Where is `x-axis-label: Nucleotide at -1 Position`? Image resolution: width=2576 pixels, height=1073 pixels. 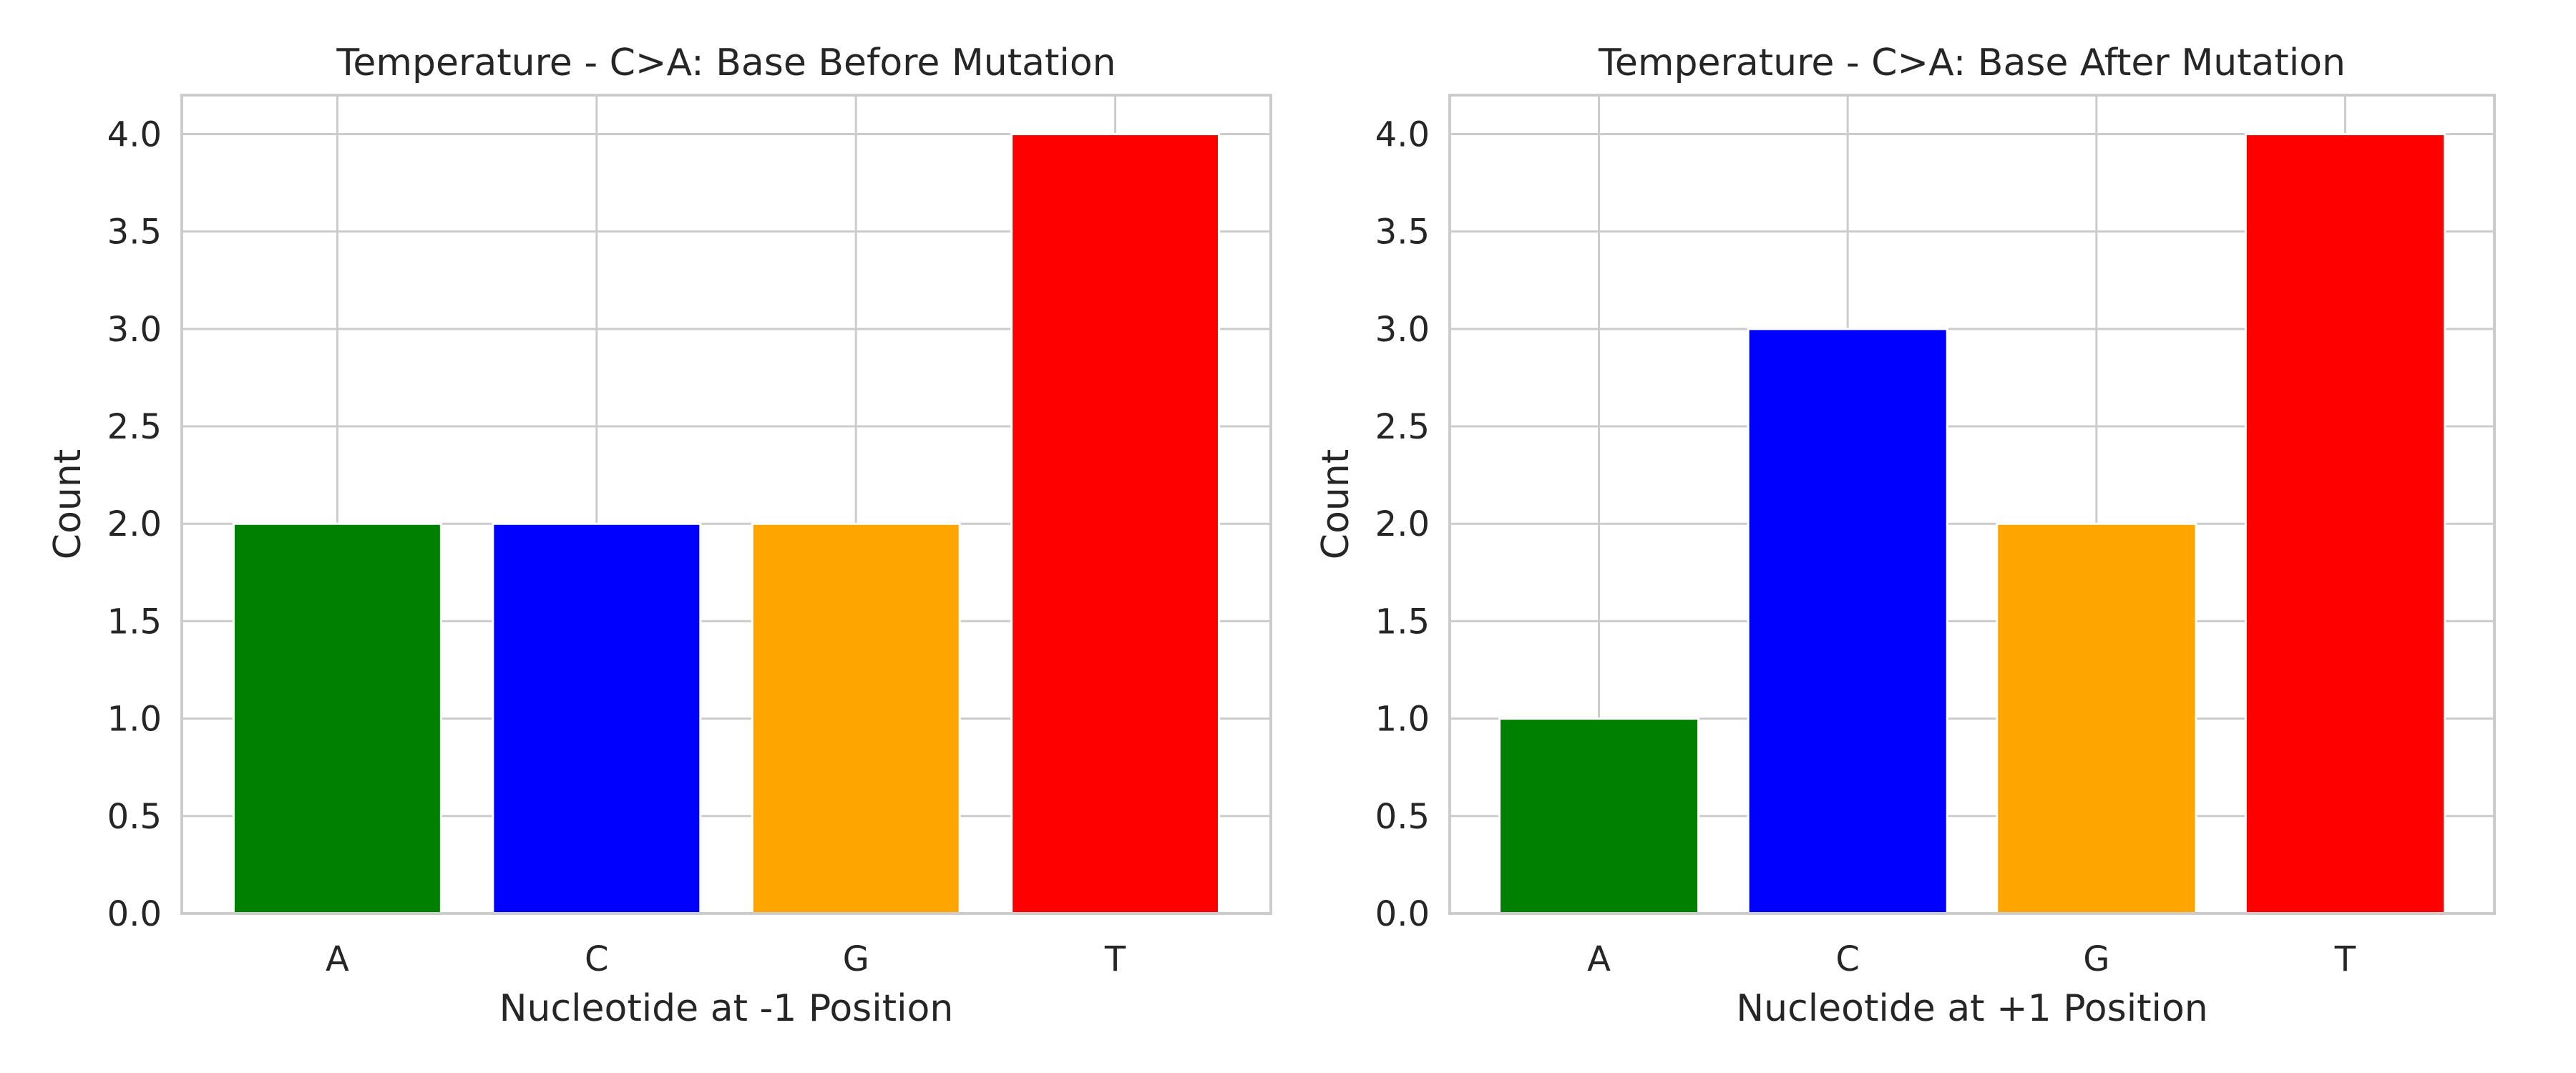 x-axis-label: Nucleotide at -1 Position is located at coordinates (726, 1008).